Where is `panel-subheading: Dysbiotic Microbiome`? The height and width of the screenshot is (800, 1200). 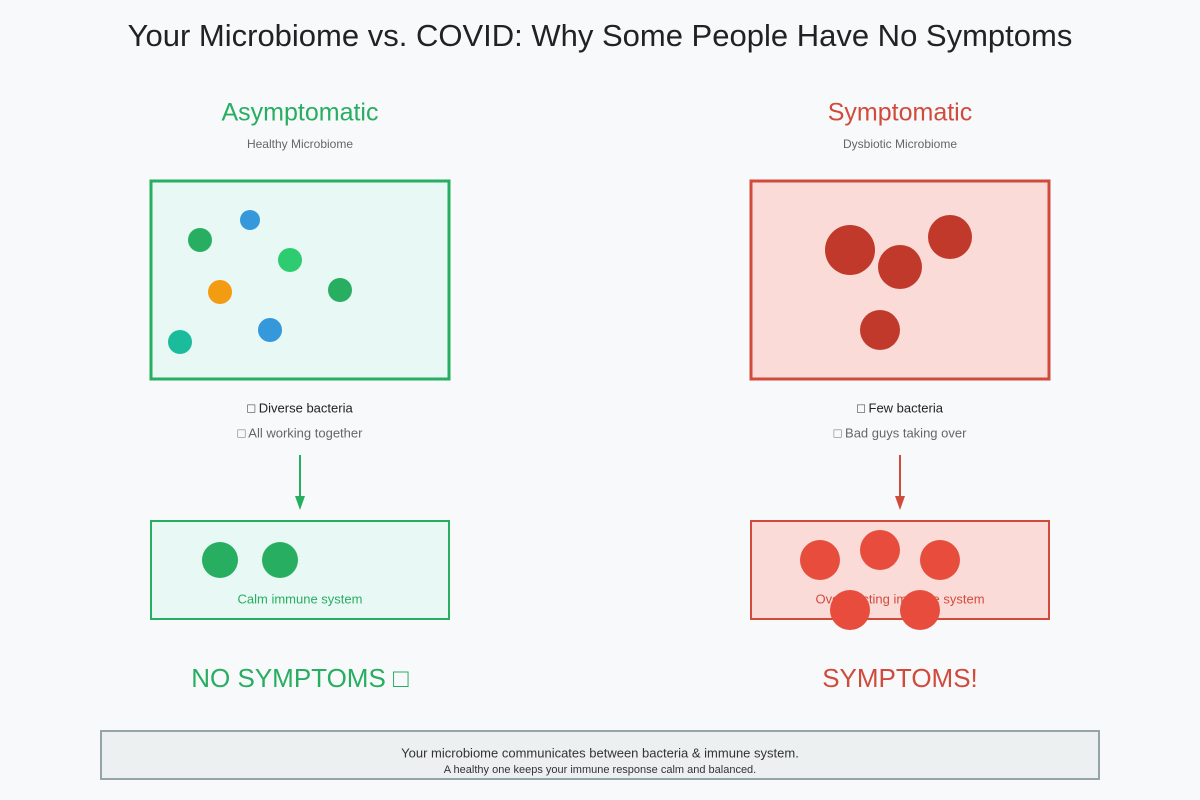
panel-subheading: Dysbiotic Microbiome is located at coordinates (900, 144).